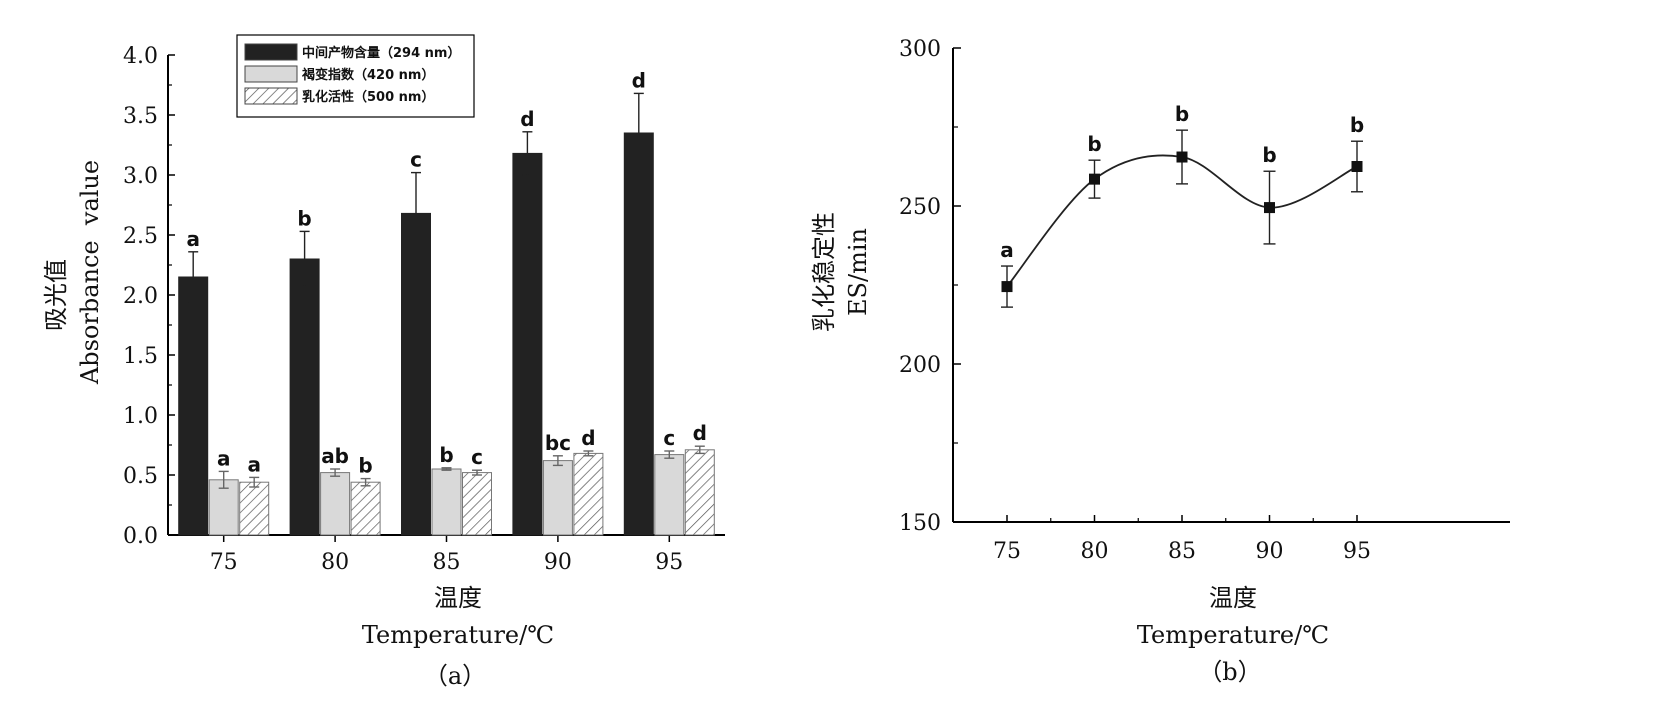 This screenshot has height=727, width=1659. Describe the element at coordinates (56, 295) in the screenshot. I see `panel-a-ylabel-cn: 吸光值` at that location.